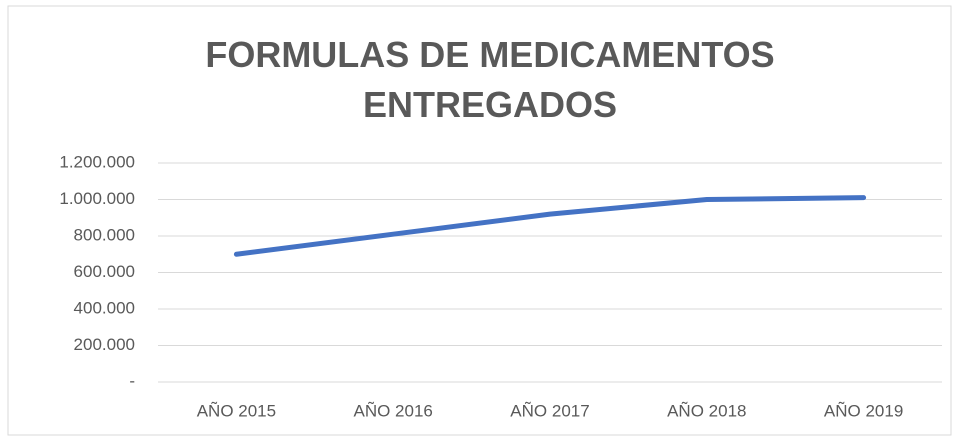 Image resolution: width=960 pixels, height=441 pixels. I want to click on y-tick-label: -, so click(132, 380).